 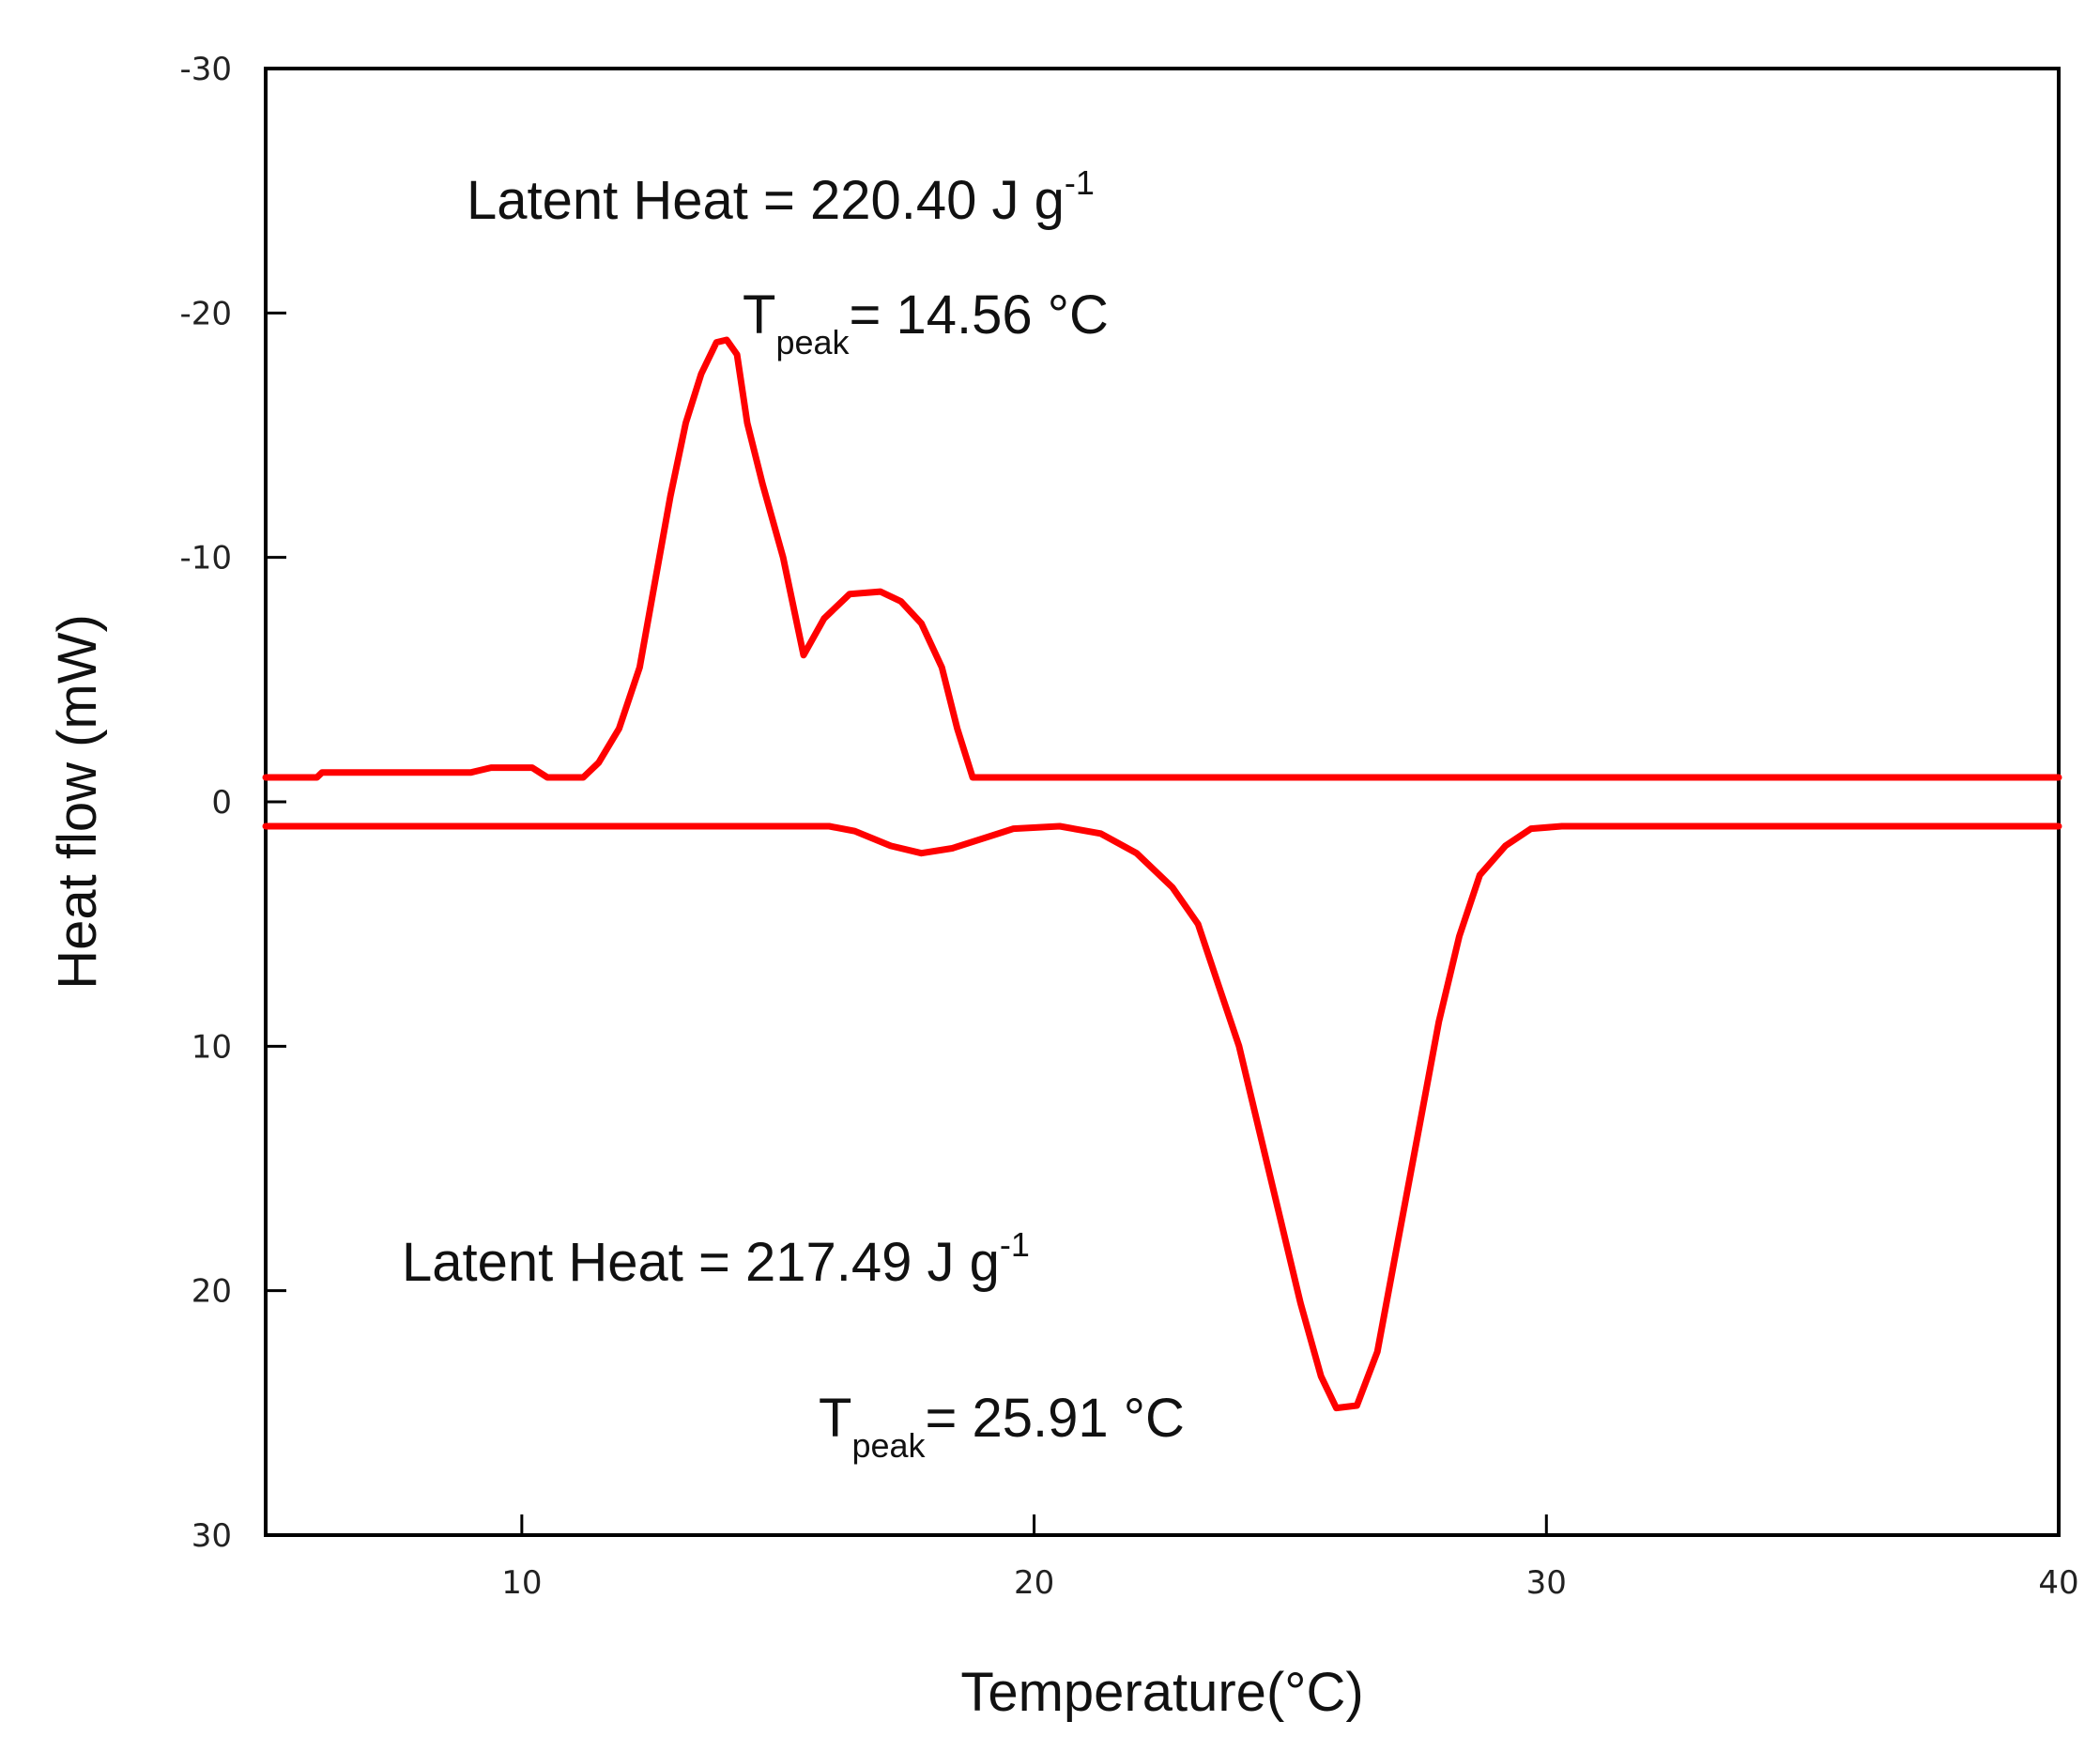 I want to click on annotation-tpeak-heating-symbol: T, so click(x=835, y=1418).